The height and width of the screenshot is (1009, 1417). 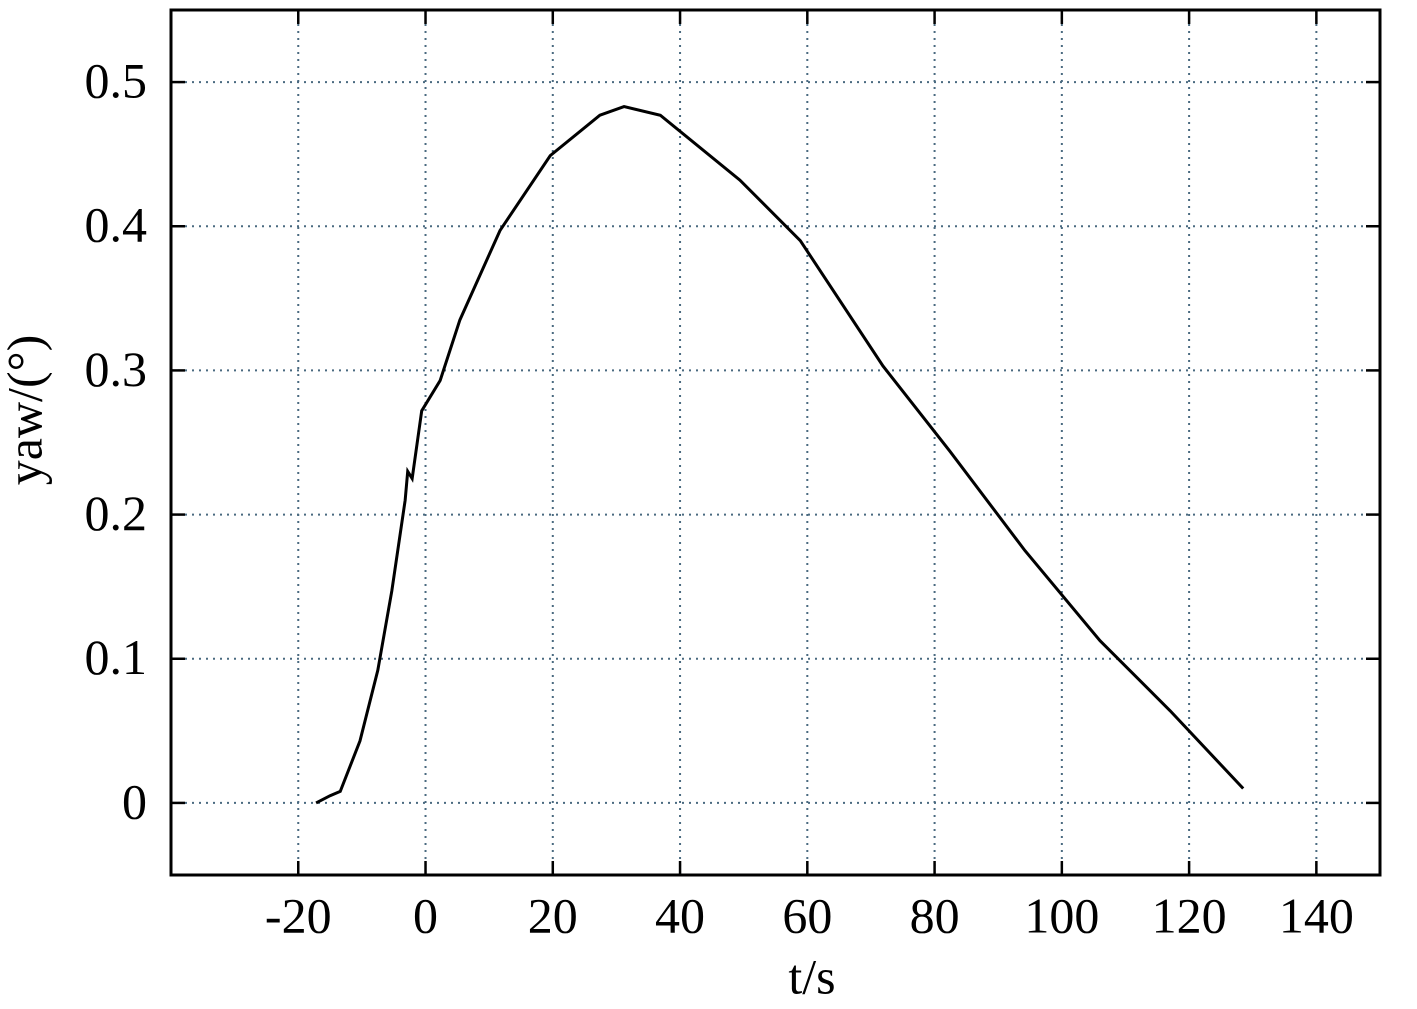 What do you see at coordinates (935, 915) in the screenshot?
I see `x-tick-label: 80` at bounding box center [935, 915].